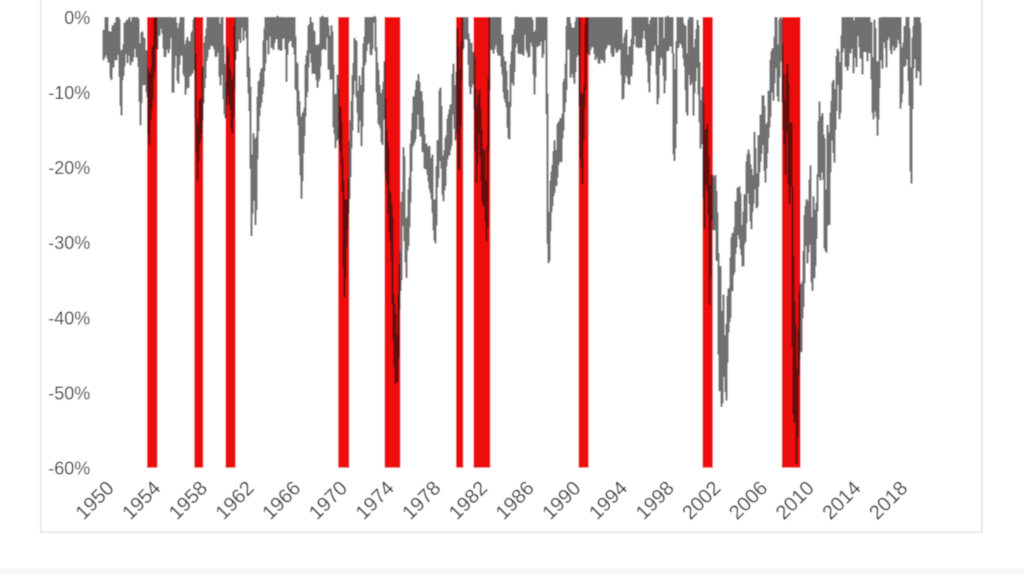 The image size is (1024, 579). Describe the element at coordinates (69, 243) in the screenshot. I see `svg-text: -30%` at that location.